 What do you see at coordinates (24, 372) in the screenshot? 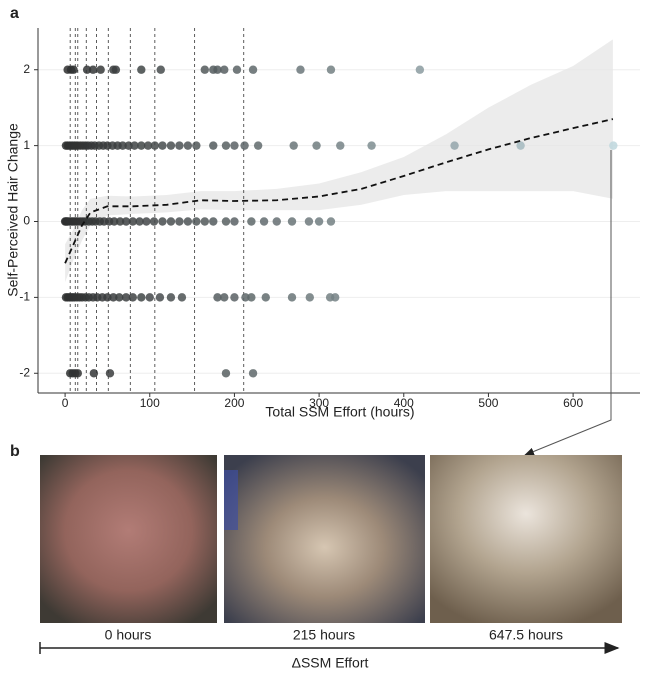
I see `y-tick-label: -2` at bounding box center [24, 372].